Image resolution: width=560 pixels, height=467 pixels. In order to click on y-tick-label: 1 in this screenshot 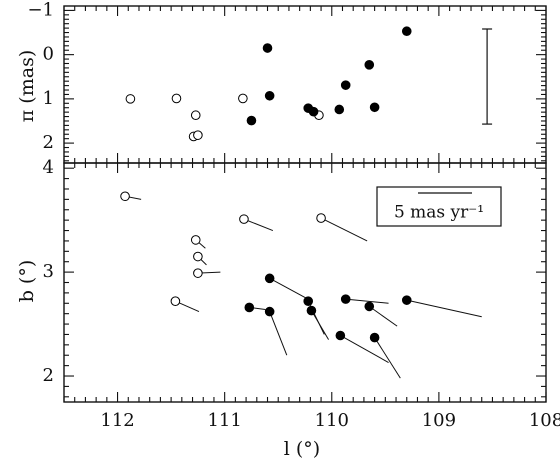, I will do `click(48, 98)`.